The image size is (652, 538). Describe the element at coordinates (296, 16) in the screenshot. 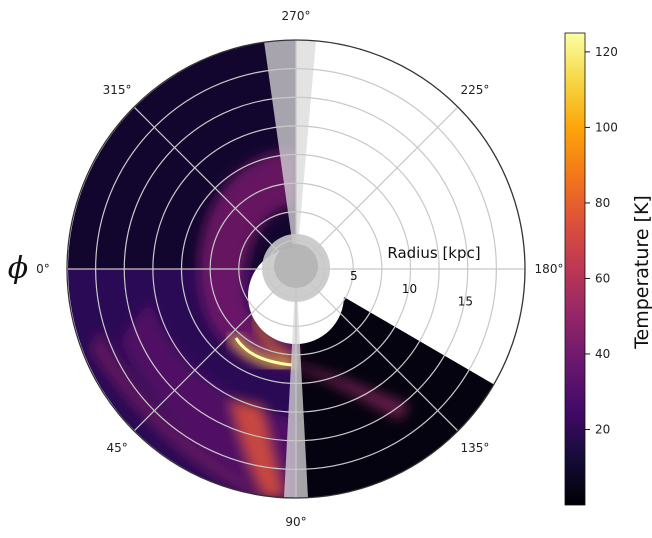

I see `angular-tick-label: 270°` at that location.